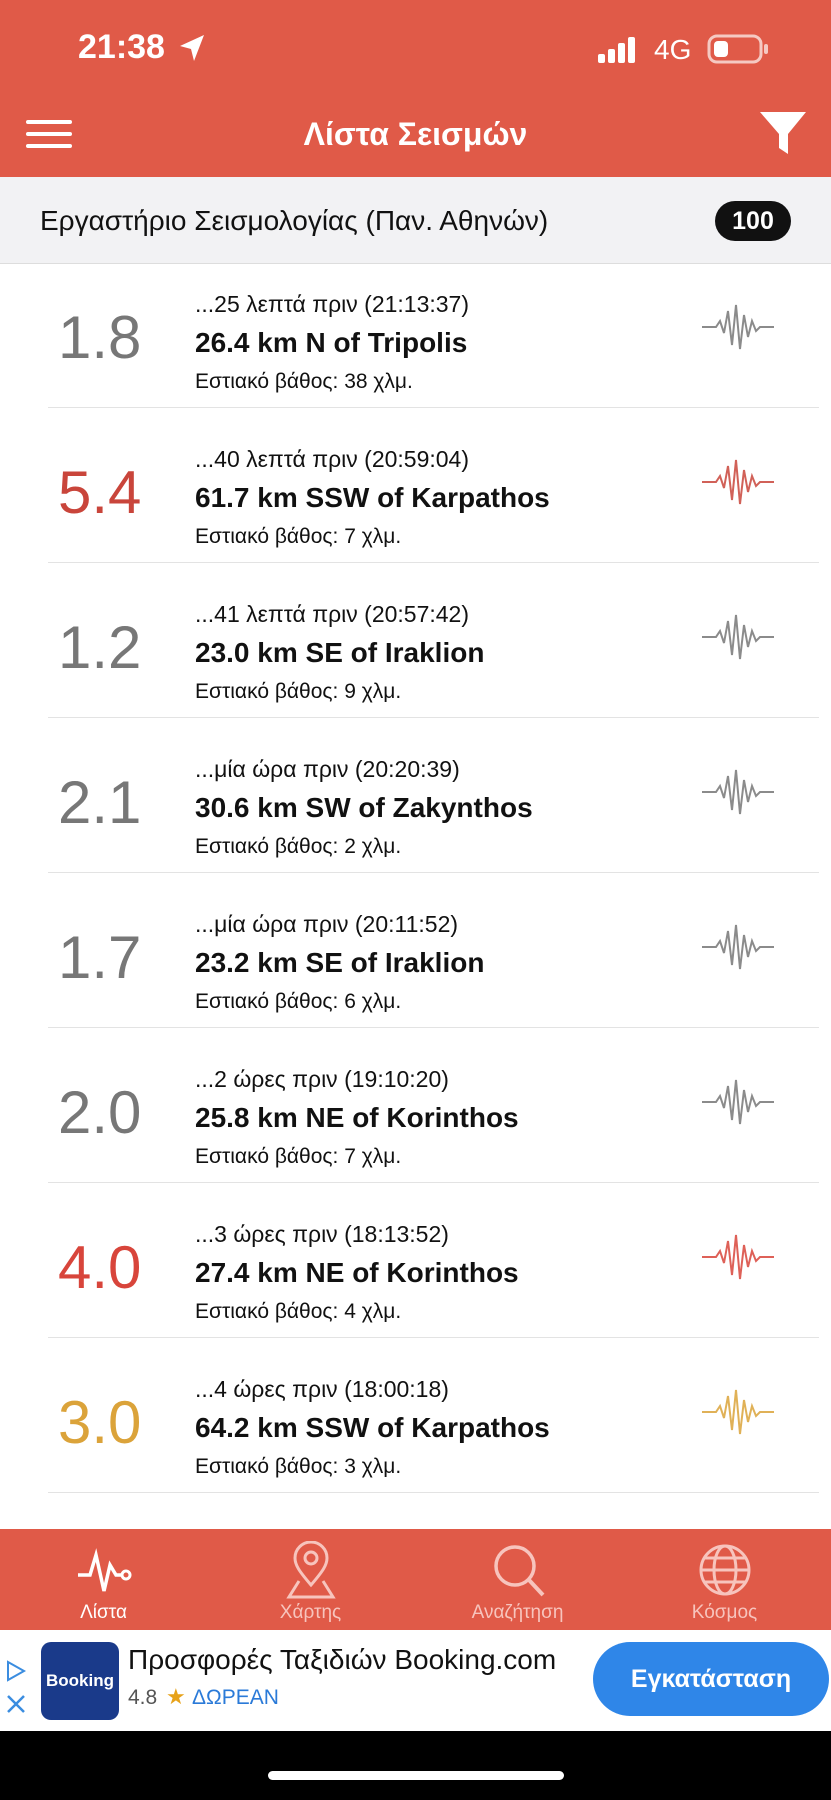  Describe the element at coordinates (80, 1681) in the screenshot. I see `ad-logo: Booking` at that location.